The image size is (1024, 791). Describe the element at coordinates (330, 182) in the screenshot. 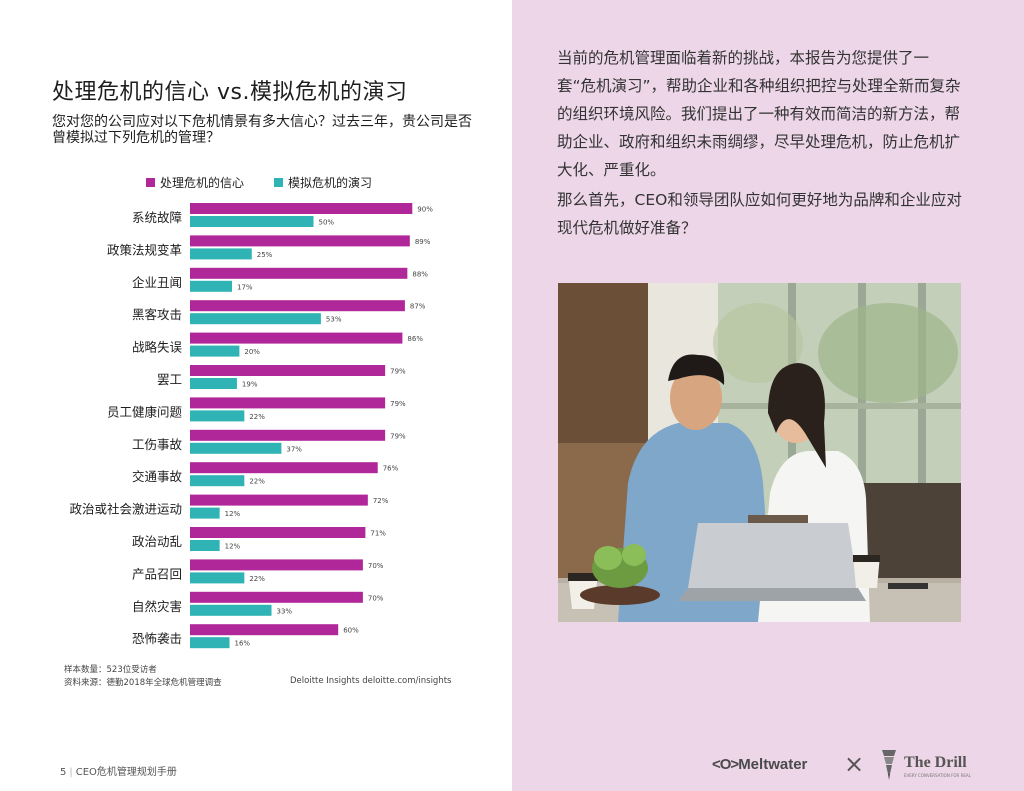

I see `legend-label-2: 模拟危机的演习` at that location.